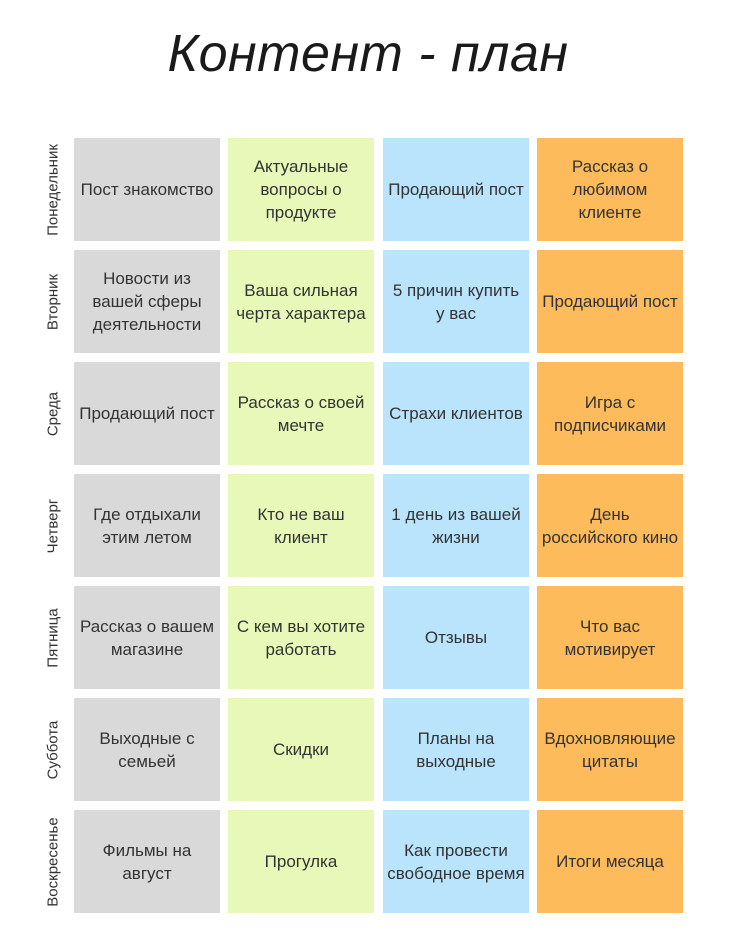  I want to click on table-cell: Новости из вашей сферы деятельности, so click(147, 301).